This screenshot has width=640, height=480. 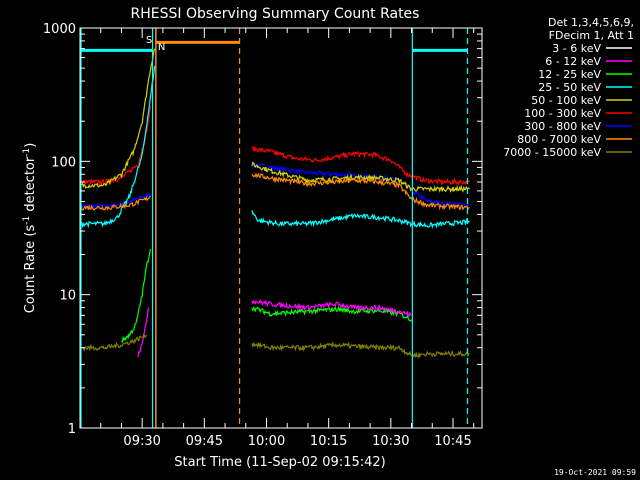 I want to click on legend-label-7: 800 - 7000 keV, so click(x=559, y=139).